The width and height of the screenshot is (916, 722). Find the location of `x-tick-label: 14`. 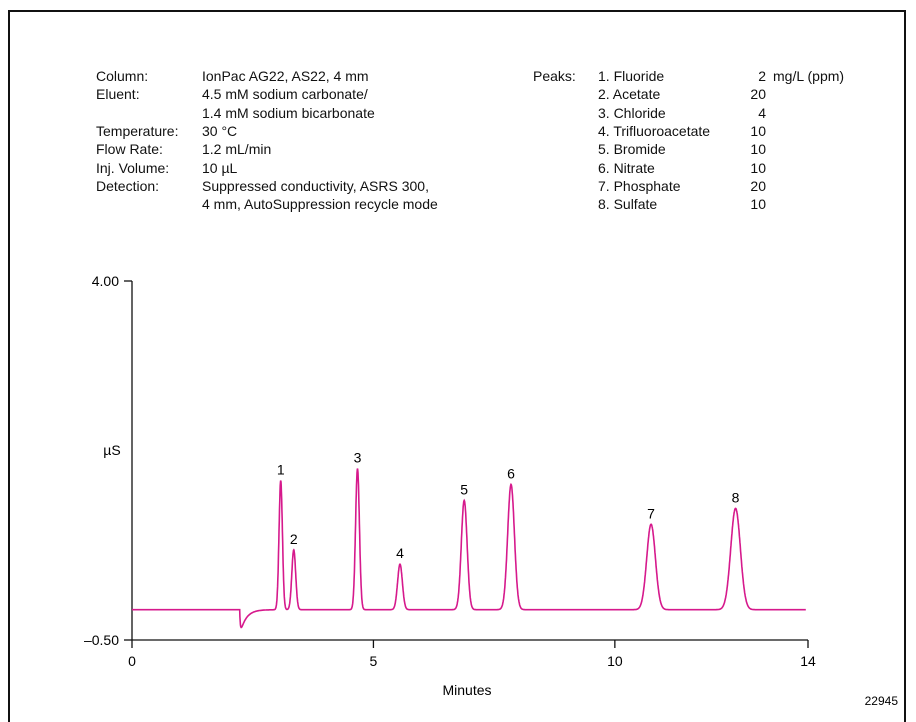

x-tick-label: 14 is located at coordinates (808, 661).